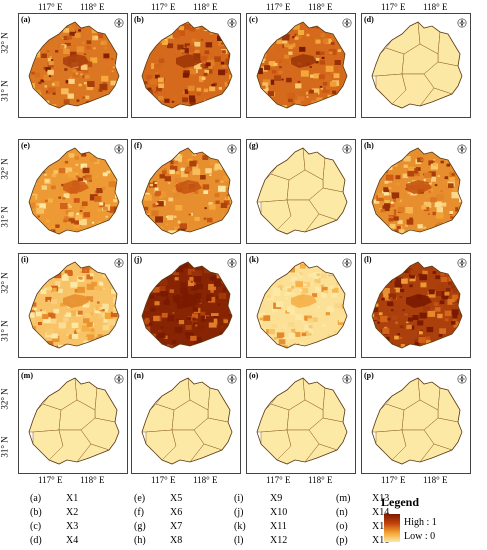 This screenshot has width=487, height=550. Describe the element at coordinates (25, 259) in the screenshot. I see `panel-label: (i)` at that location.